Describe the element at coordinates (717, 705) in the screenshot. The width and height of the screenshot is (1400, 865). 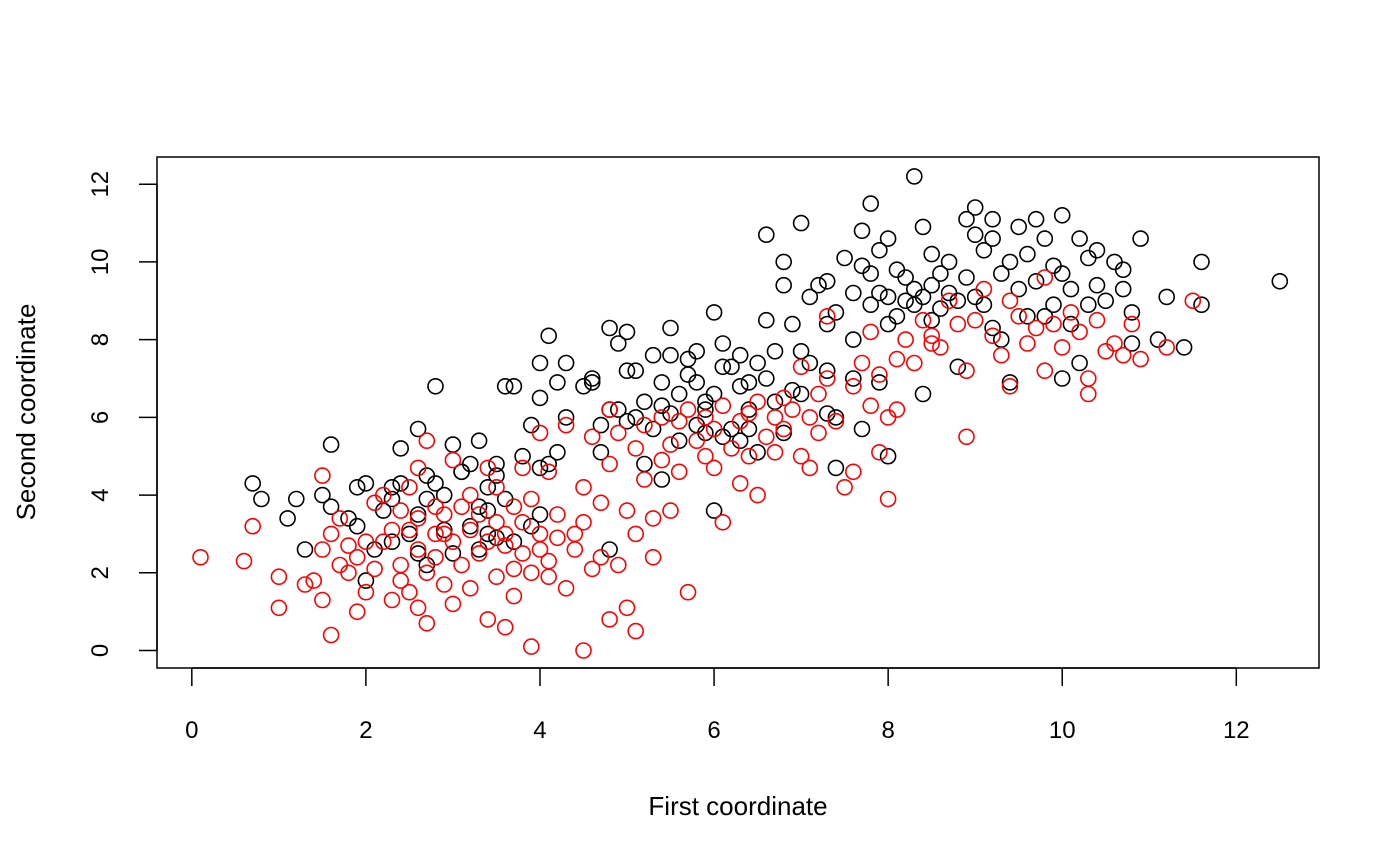
I see `x-axis: 0 2 4 6 8 10 12` at that location.